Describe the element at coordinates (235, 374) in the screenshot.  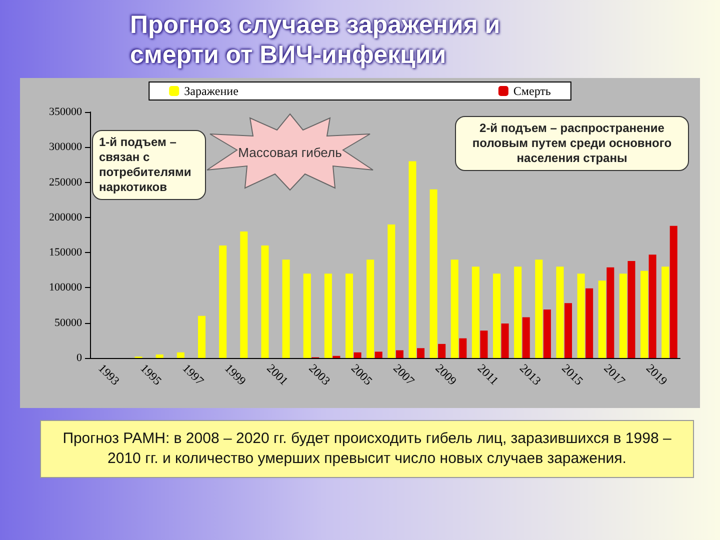
I see `x-tick-label: 1999` at that location.